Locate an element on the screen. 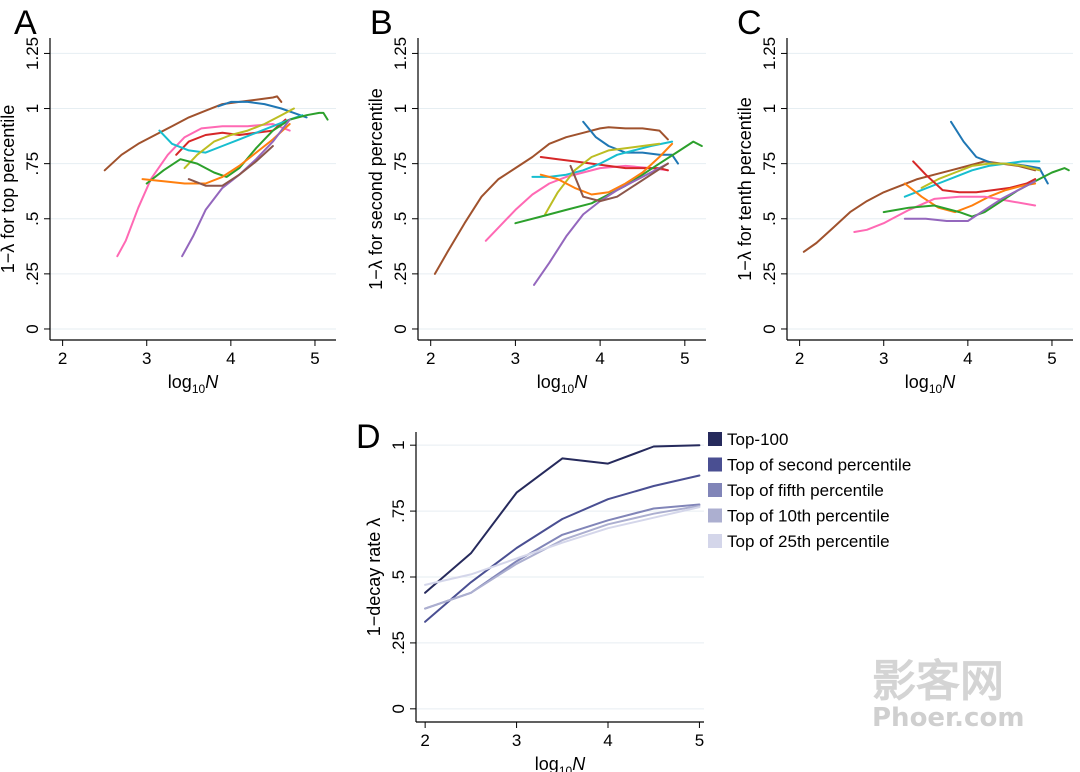 The image size is (1080, 772). y-axis-label: 1−λ for second percentile is located at coordinates (376, 189).